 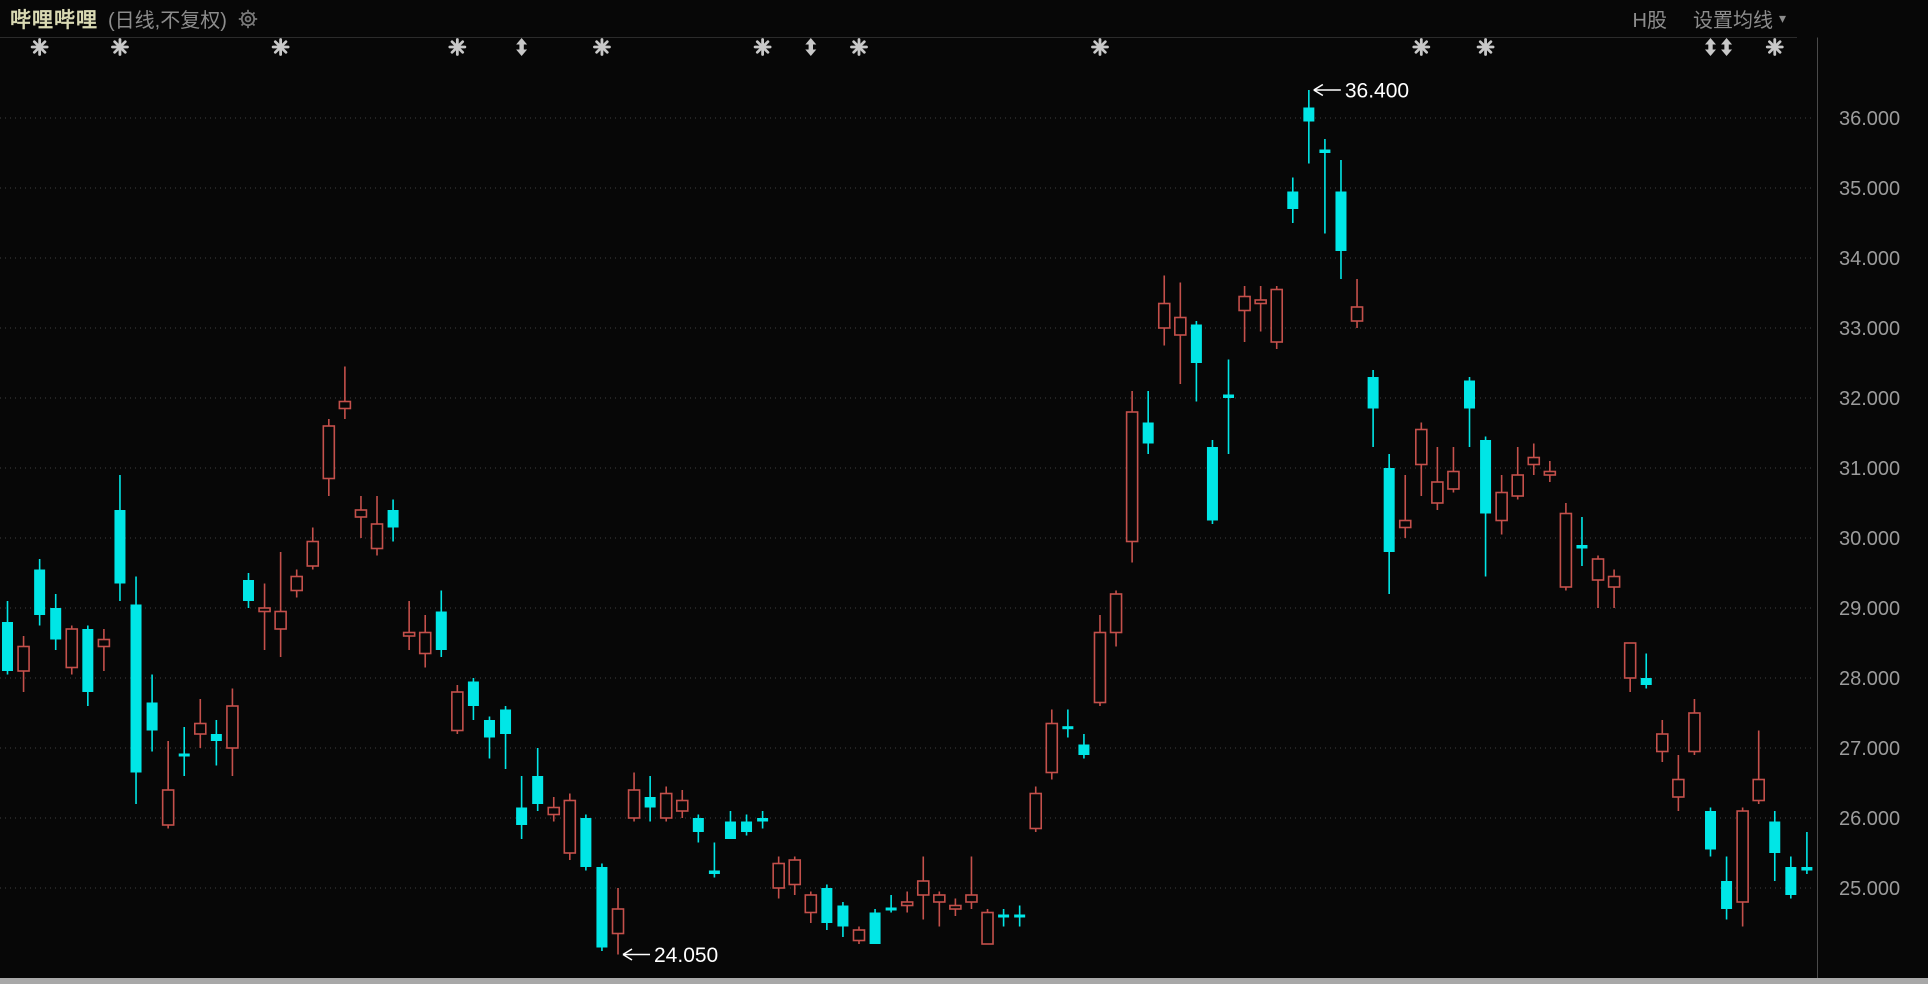 What do you see at coordinates (1649, 21) in the screenshot?
I see `market-tag: H股` at bounding box center [1649, 21].